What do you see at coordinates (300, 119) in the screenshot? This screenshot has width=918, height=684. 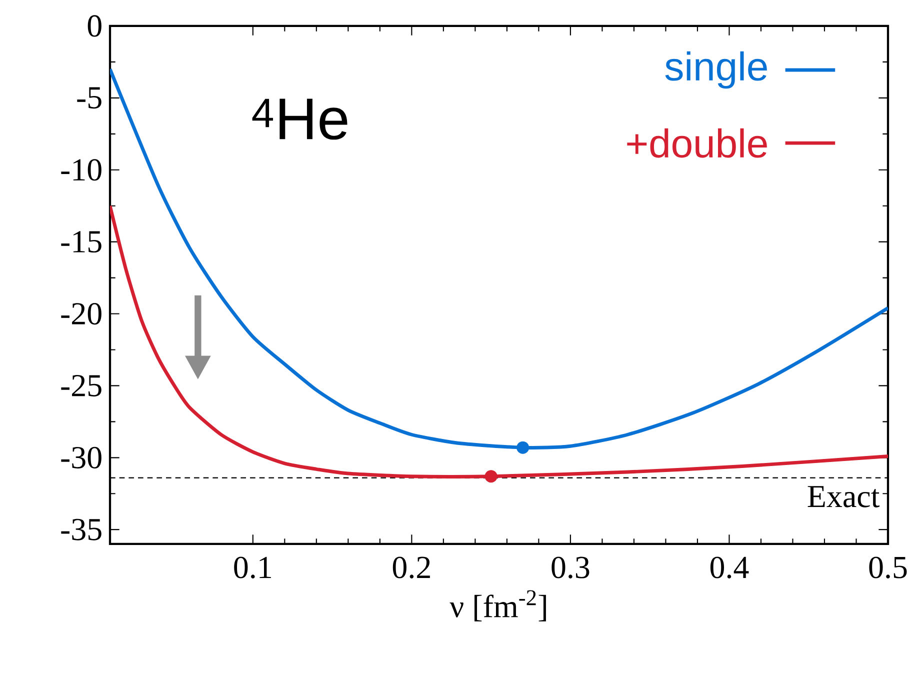 I see `text: $^{4}$He` at bounding box center [300, 119].